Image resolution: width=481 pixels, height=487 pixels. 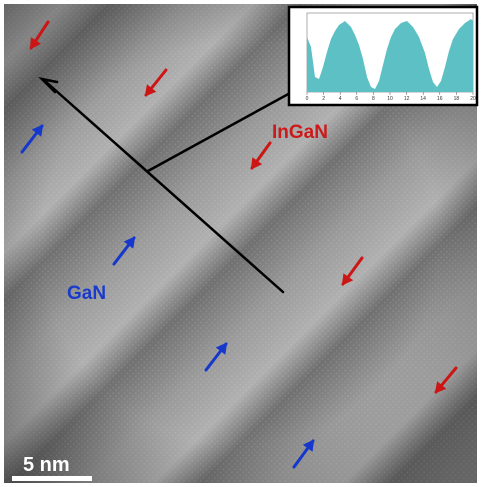 I want to click on scale-bar-label: 5 nm, so click(x=46, y=465).